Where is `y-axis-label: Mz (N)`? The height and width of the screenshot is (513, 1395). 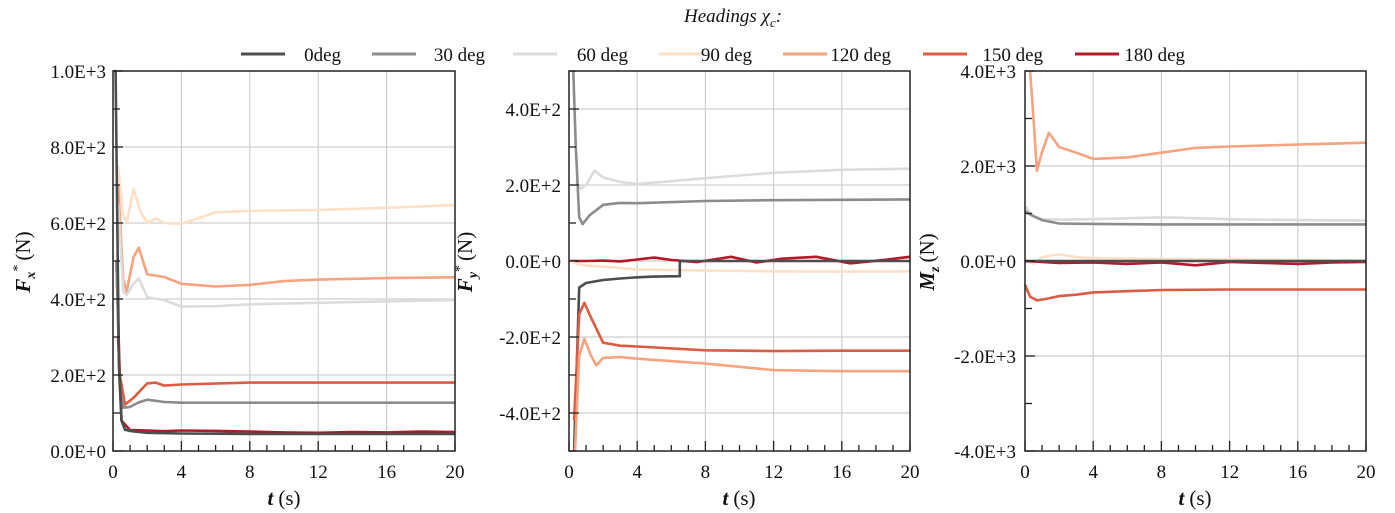
y-axis-label: Mz (N) is located at coordinates (929, 262).